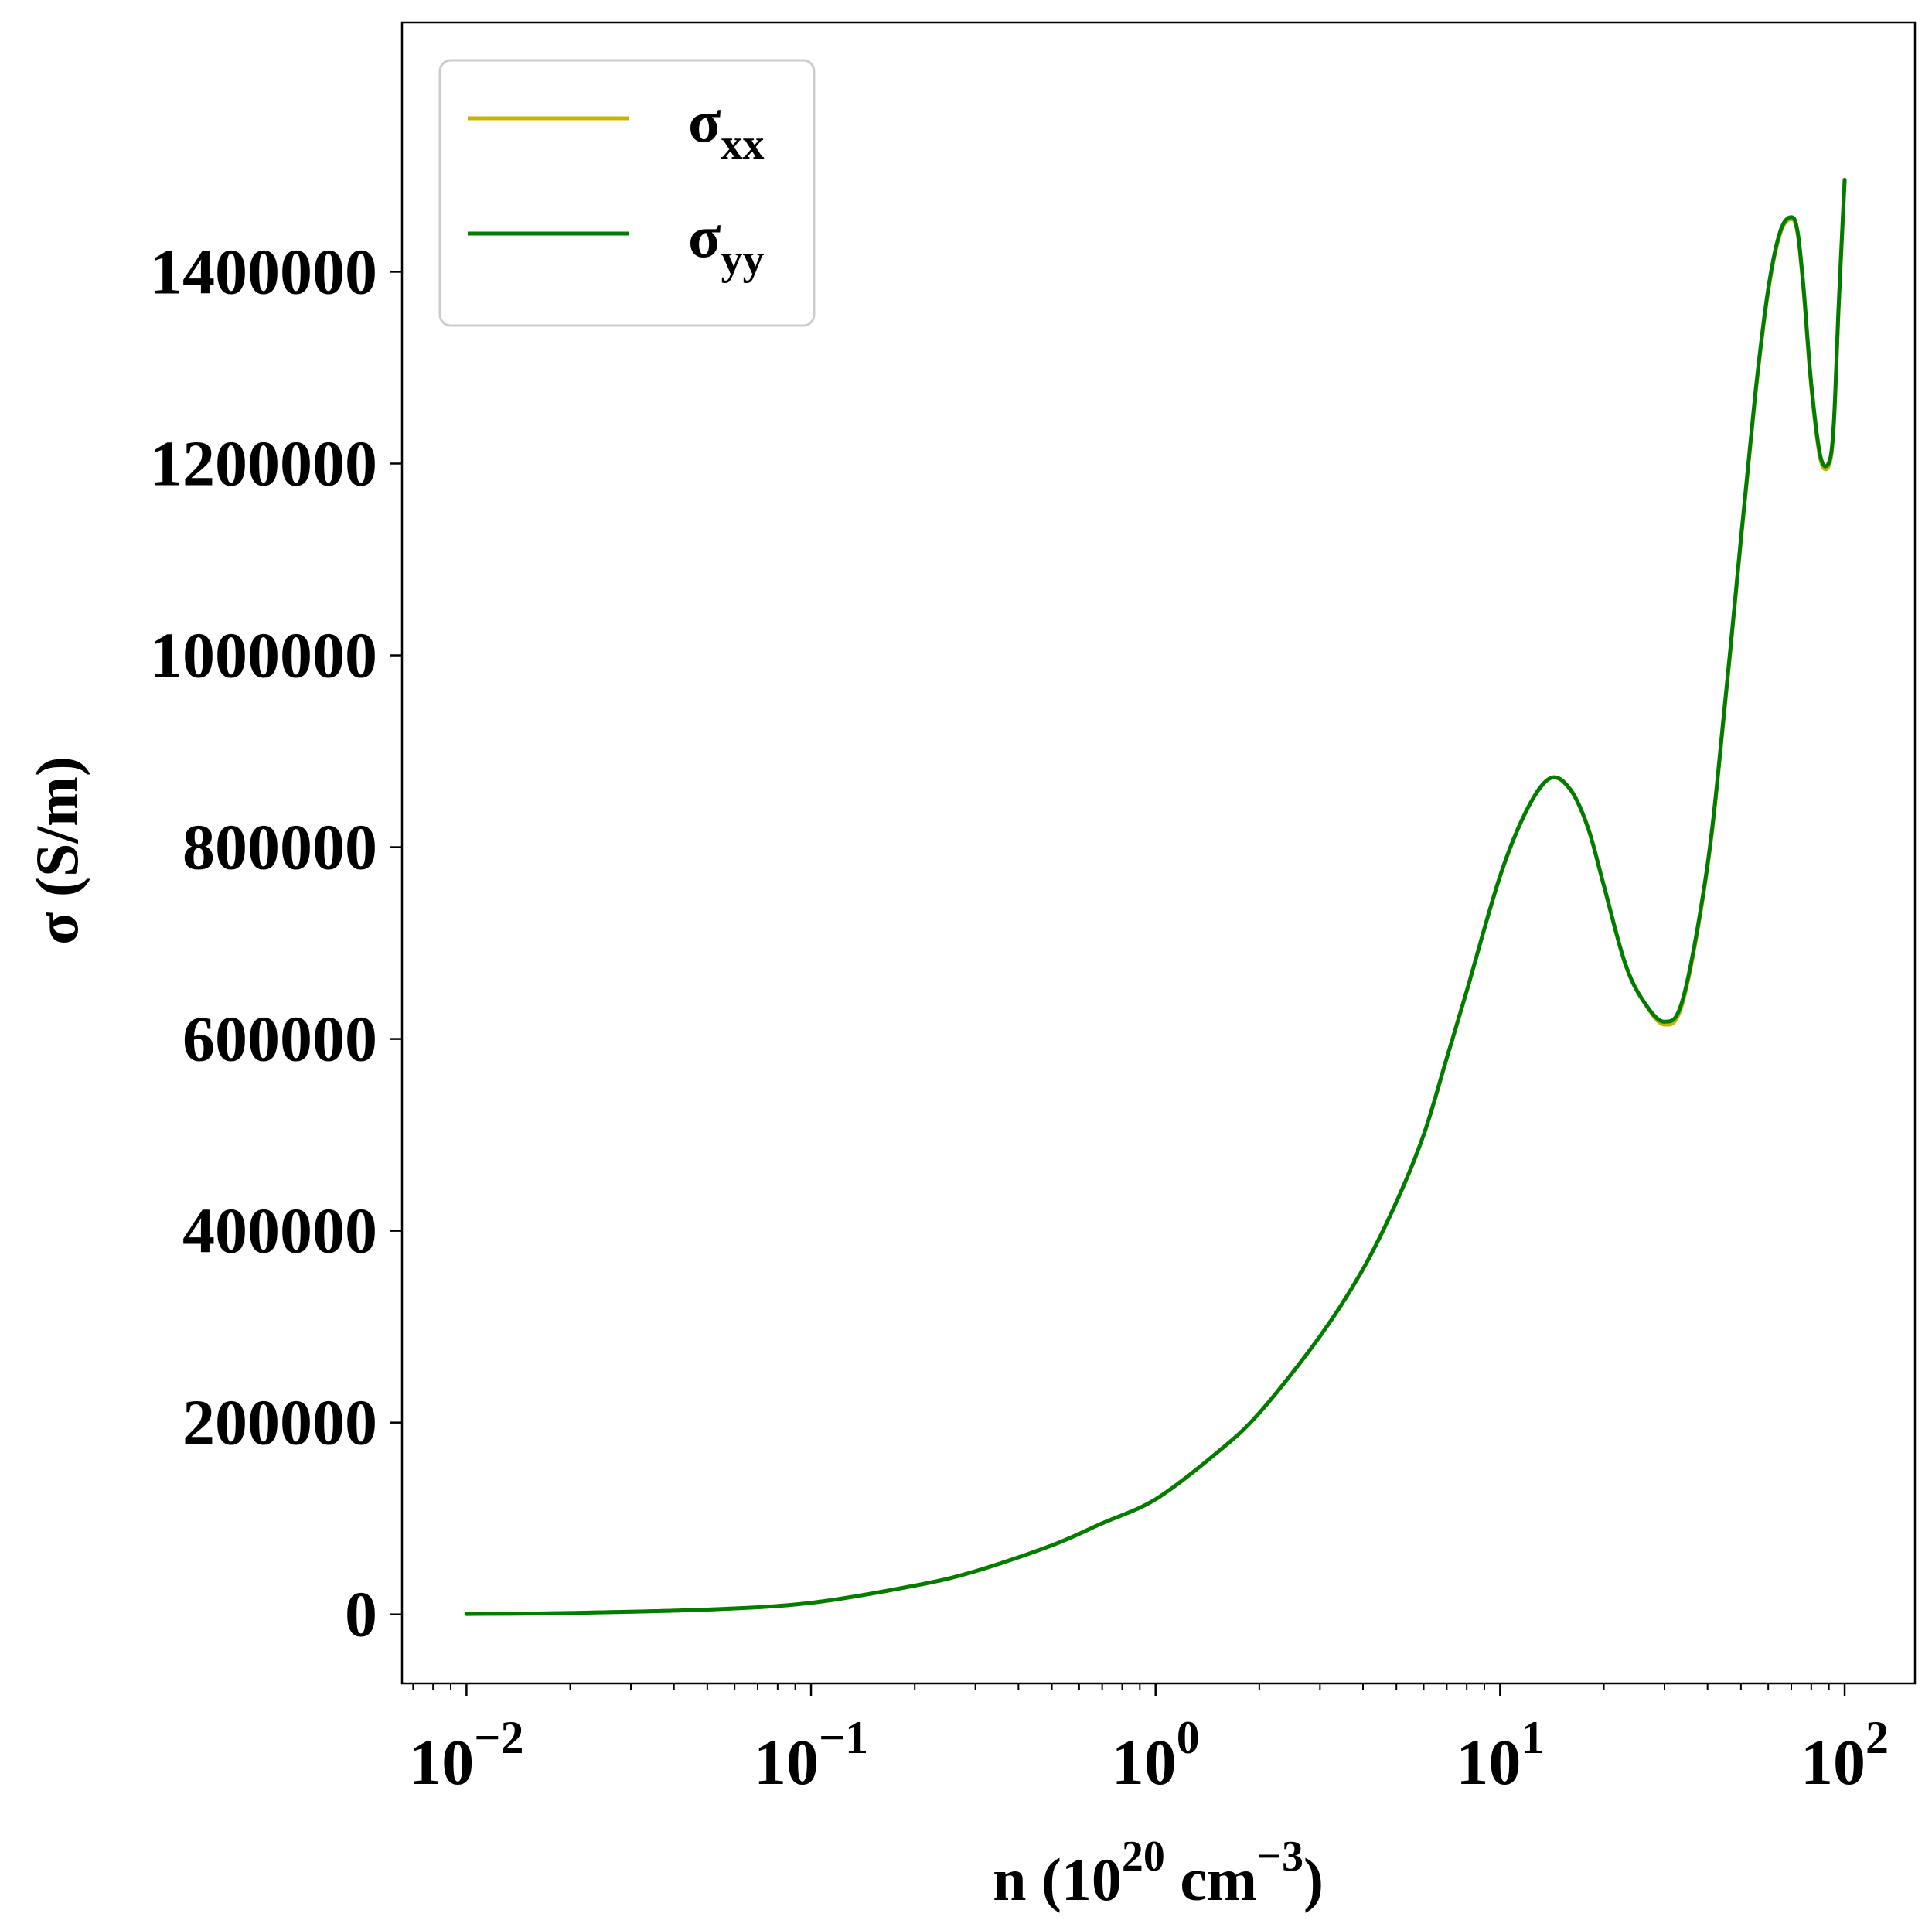  I want to click on x-axis-label: n (1020 cm−3), so click(1158, 1873).